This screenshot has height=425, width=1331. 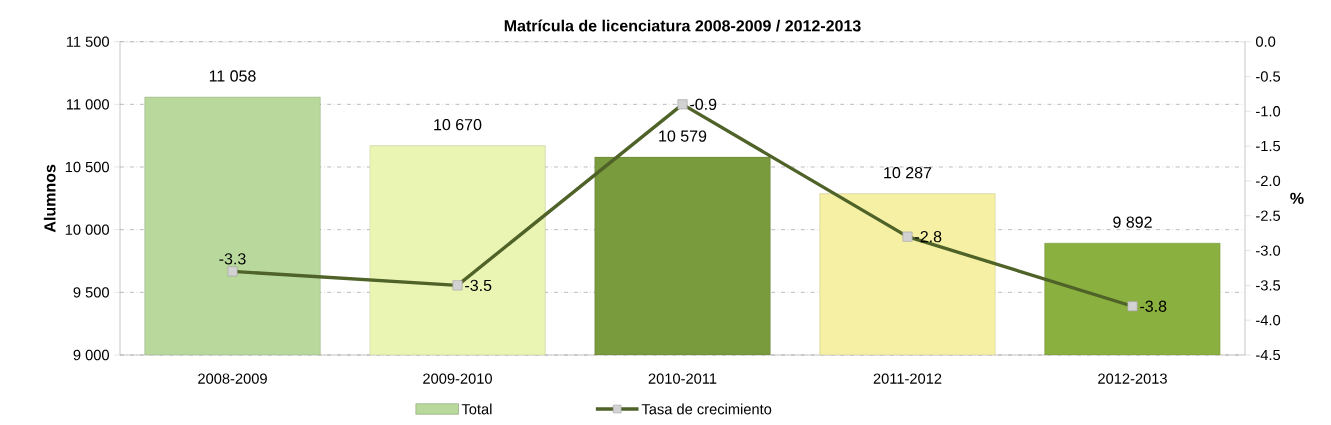 I want to click on y-tick-label: 10 500, so click(x=87, y=167).